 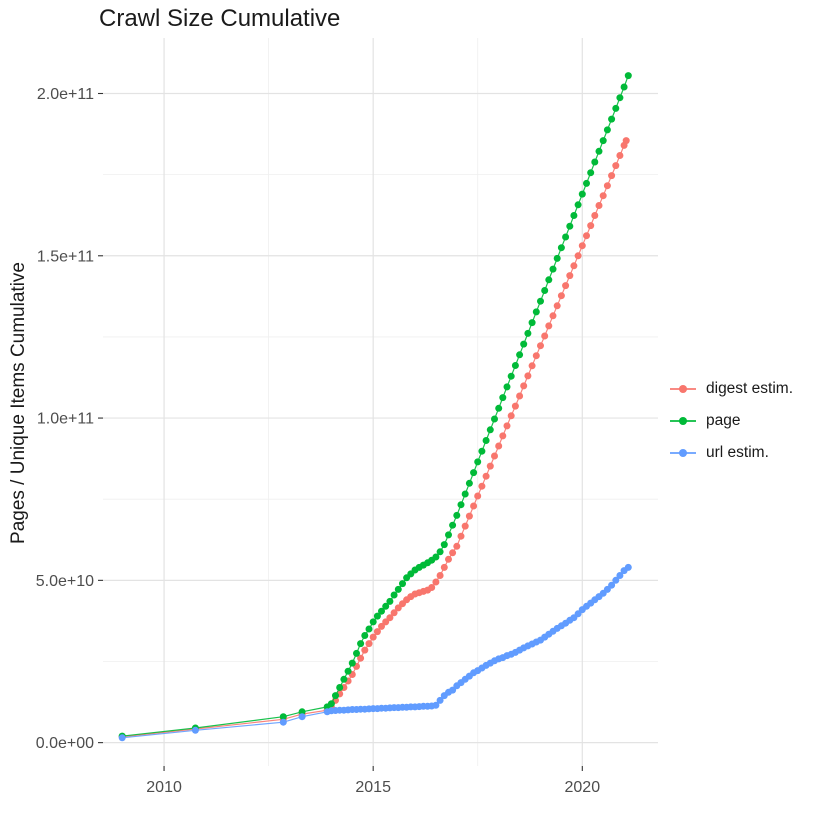 What do you see at coordinates (65, 743) in the screenshot?
I see `y-tick-label: 0.0e+00` at bounding box center [65, 743].